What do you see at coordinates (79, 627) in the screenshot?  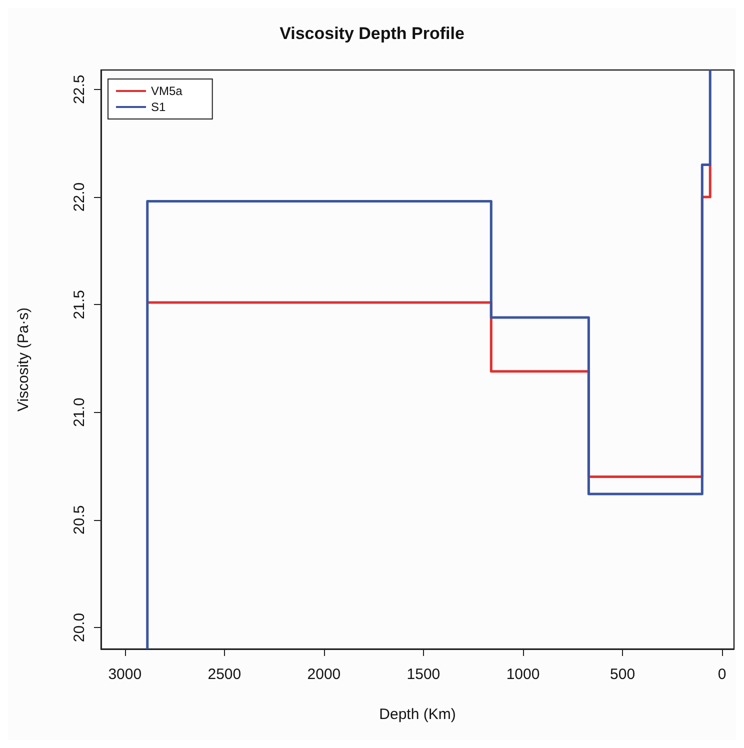 I see `y-tick-label: 20.0` at bounding box center [79, 627].